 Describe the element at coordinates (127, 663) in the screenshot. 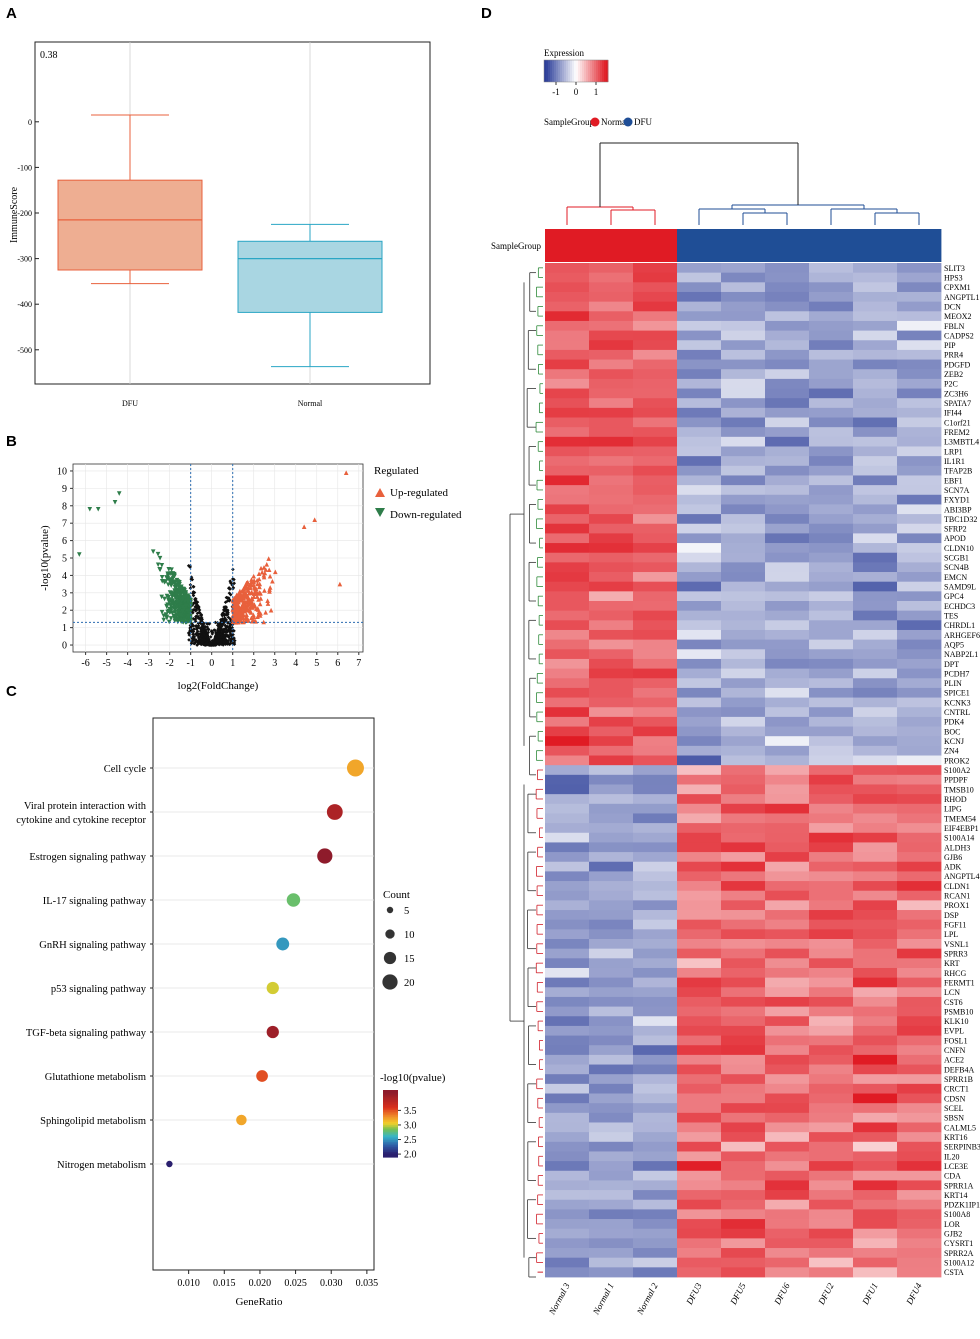

I see `x-tick-label: -4` at that location.